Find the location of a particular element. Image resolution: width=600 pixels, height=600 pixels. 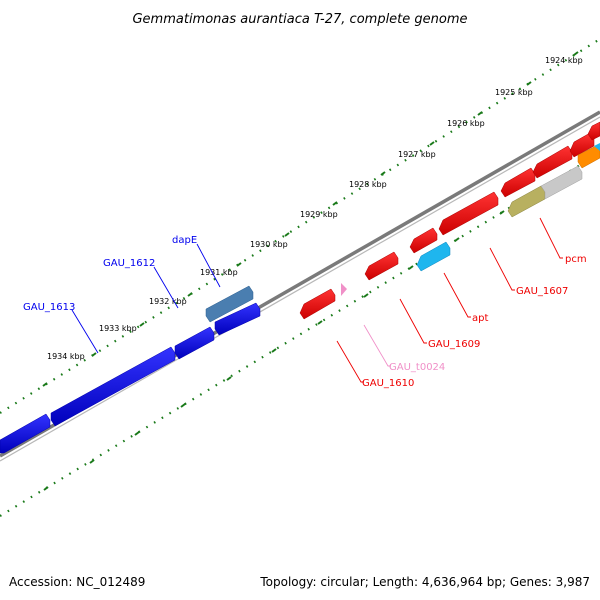

ruler-label-1924: 1924 kbp is located at coordinates (564, 60).